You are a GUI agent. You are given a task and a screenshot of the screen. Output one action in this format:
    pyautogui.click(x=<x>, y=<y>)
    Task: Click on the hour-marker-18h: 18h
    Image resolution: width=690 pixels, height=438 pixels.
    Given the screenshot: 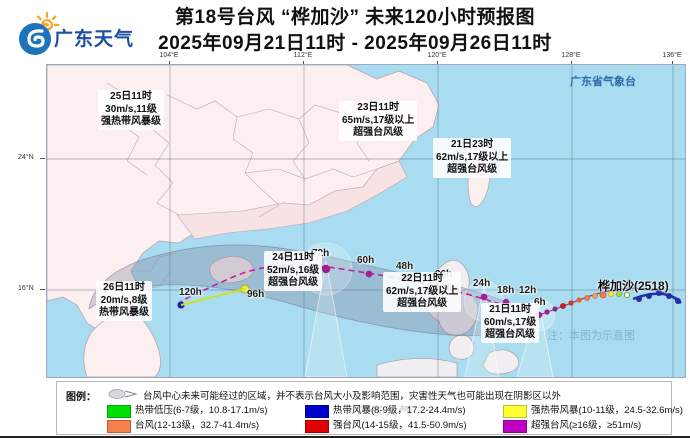 What is the action you would take?
    pyautogui.click(x=506, y=290)
    